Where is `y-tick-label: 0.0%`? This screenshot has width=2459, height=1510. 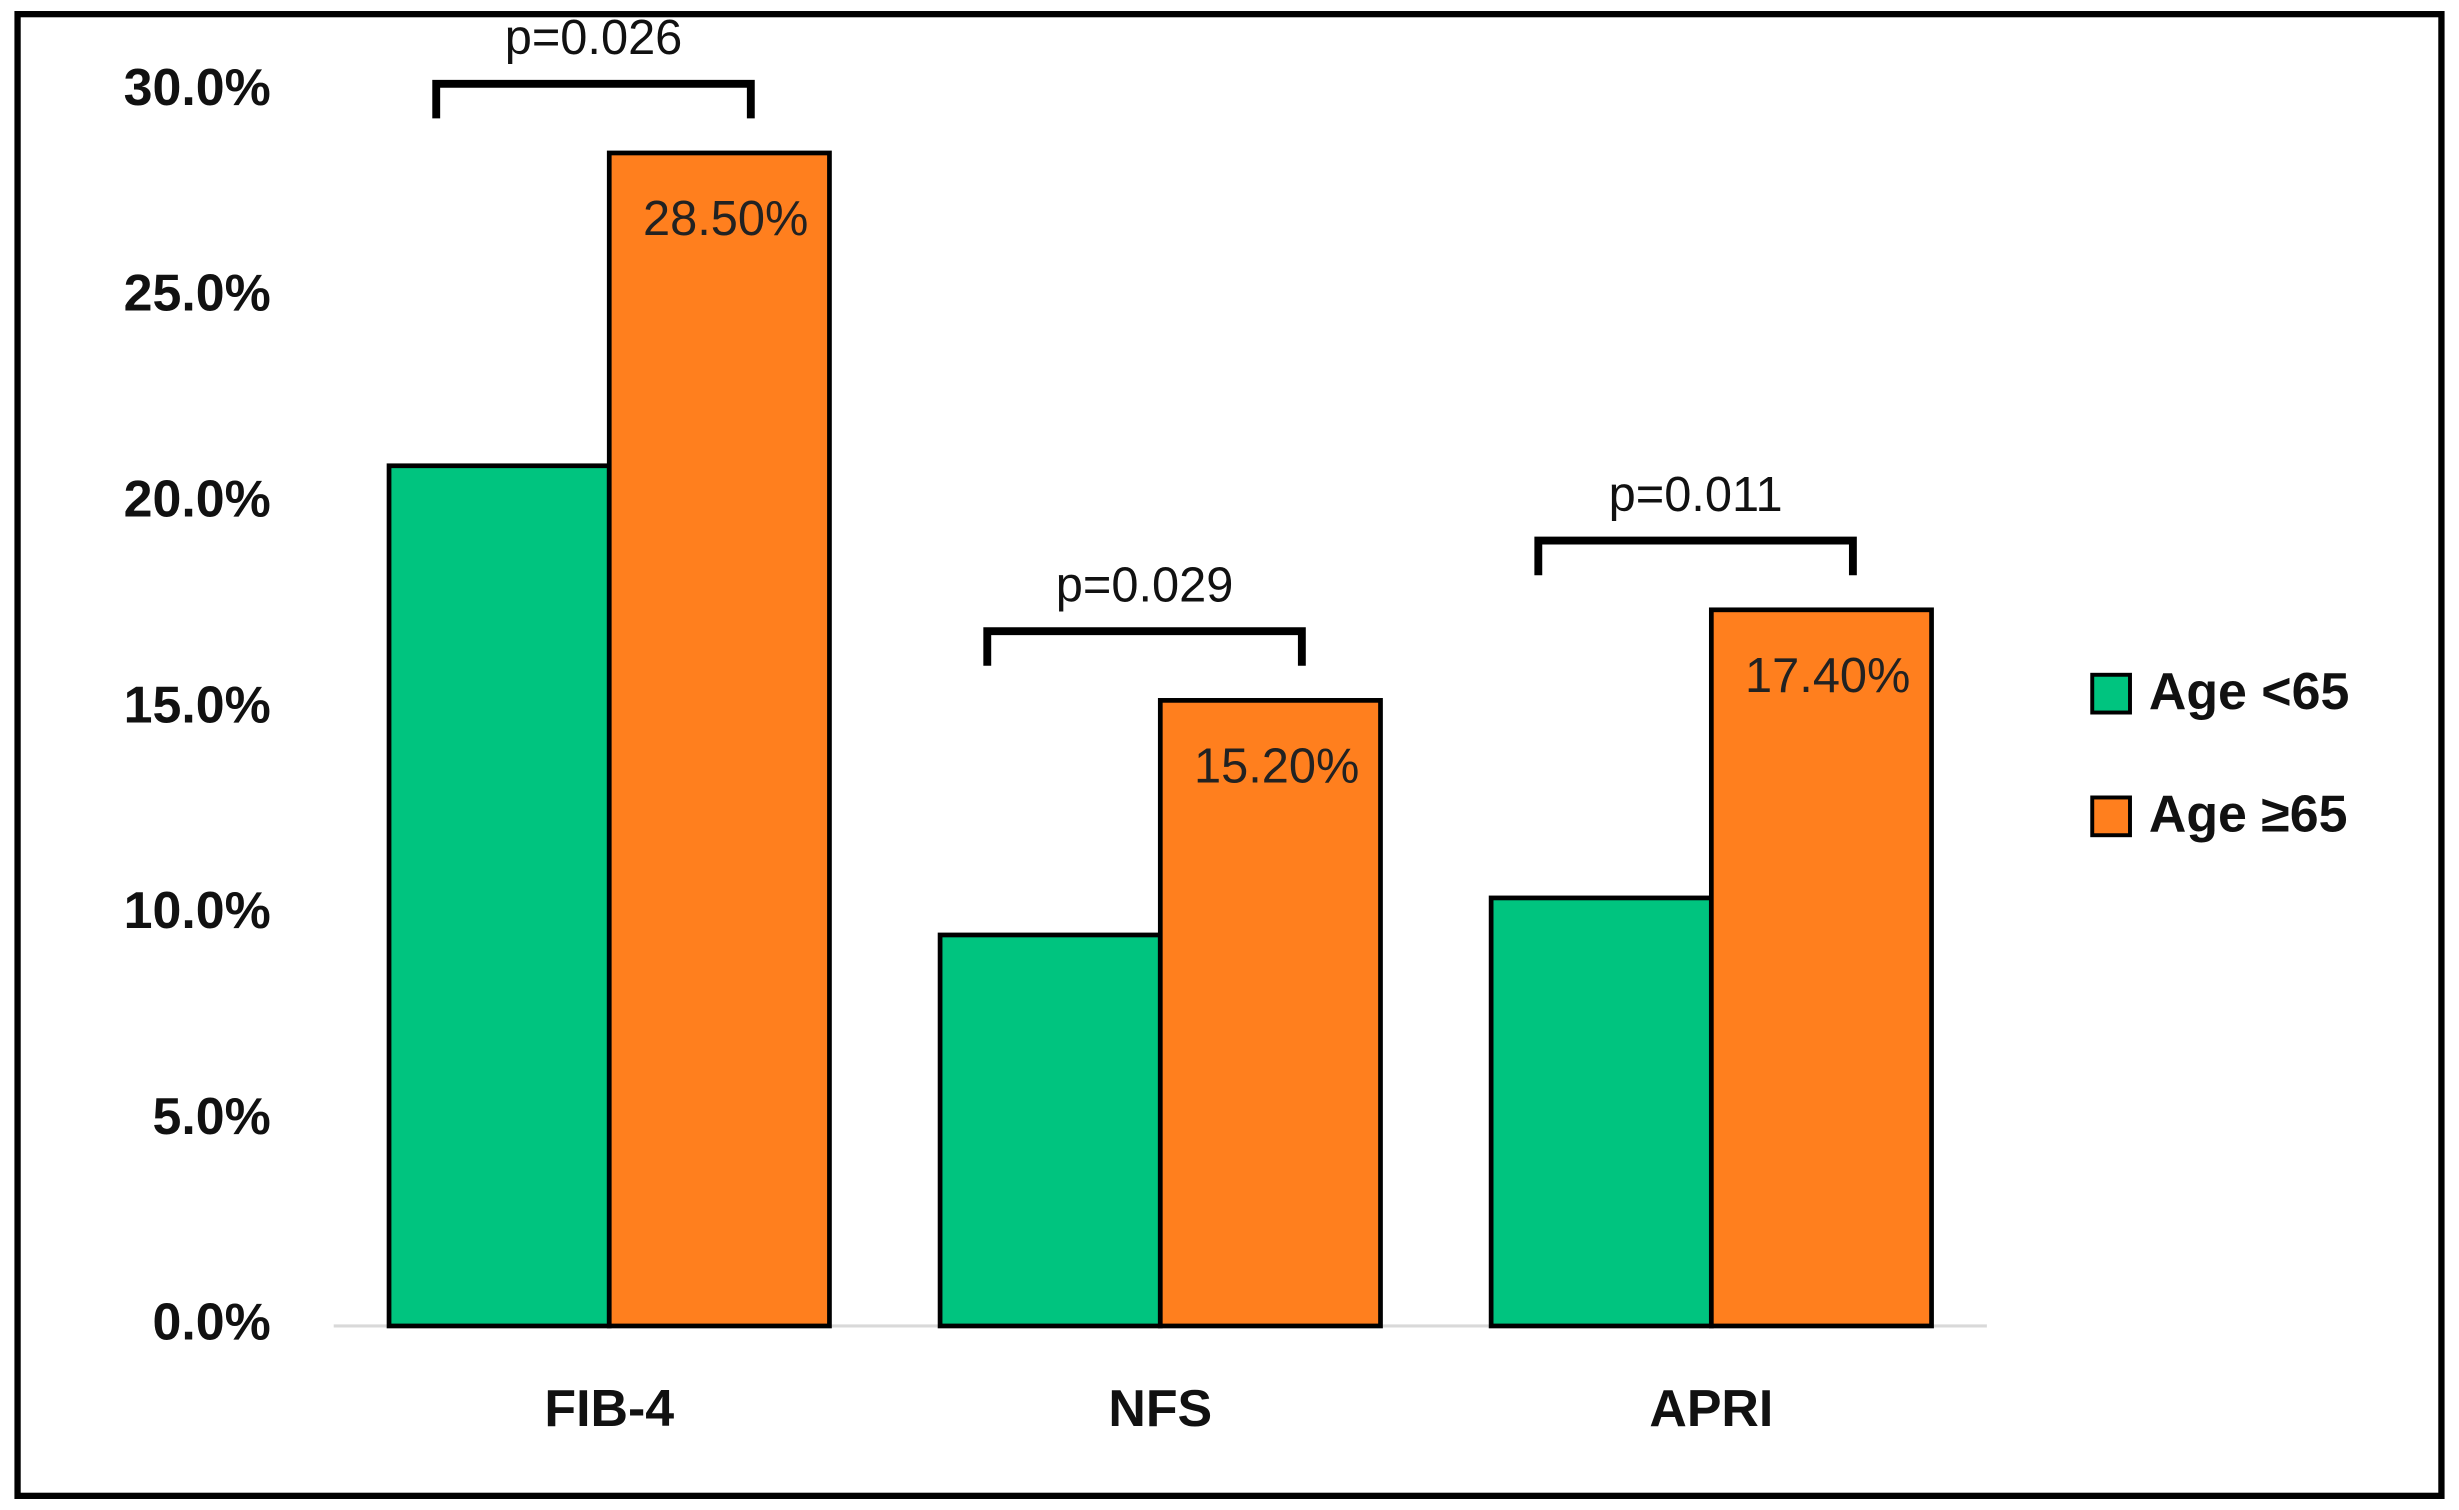 y-tick-label: 0.0% is located at coordinates (212, 1322).